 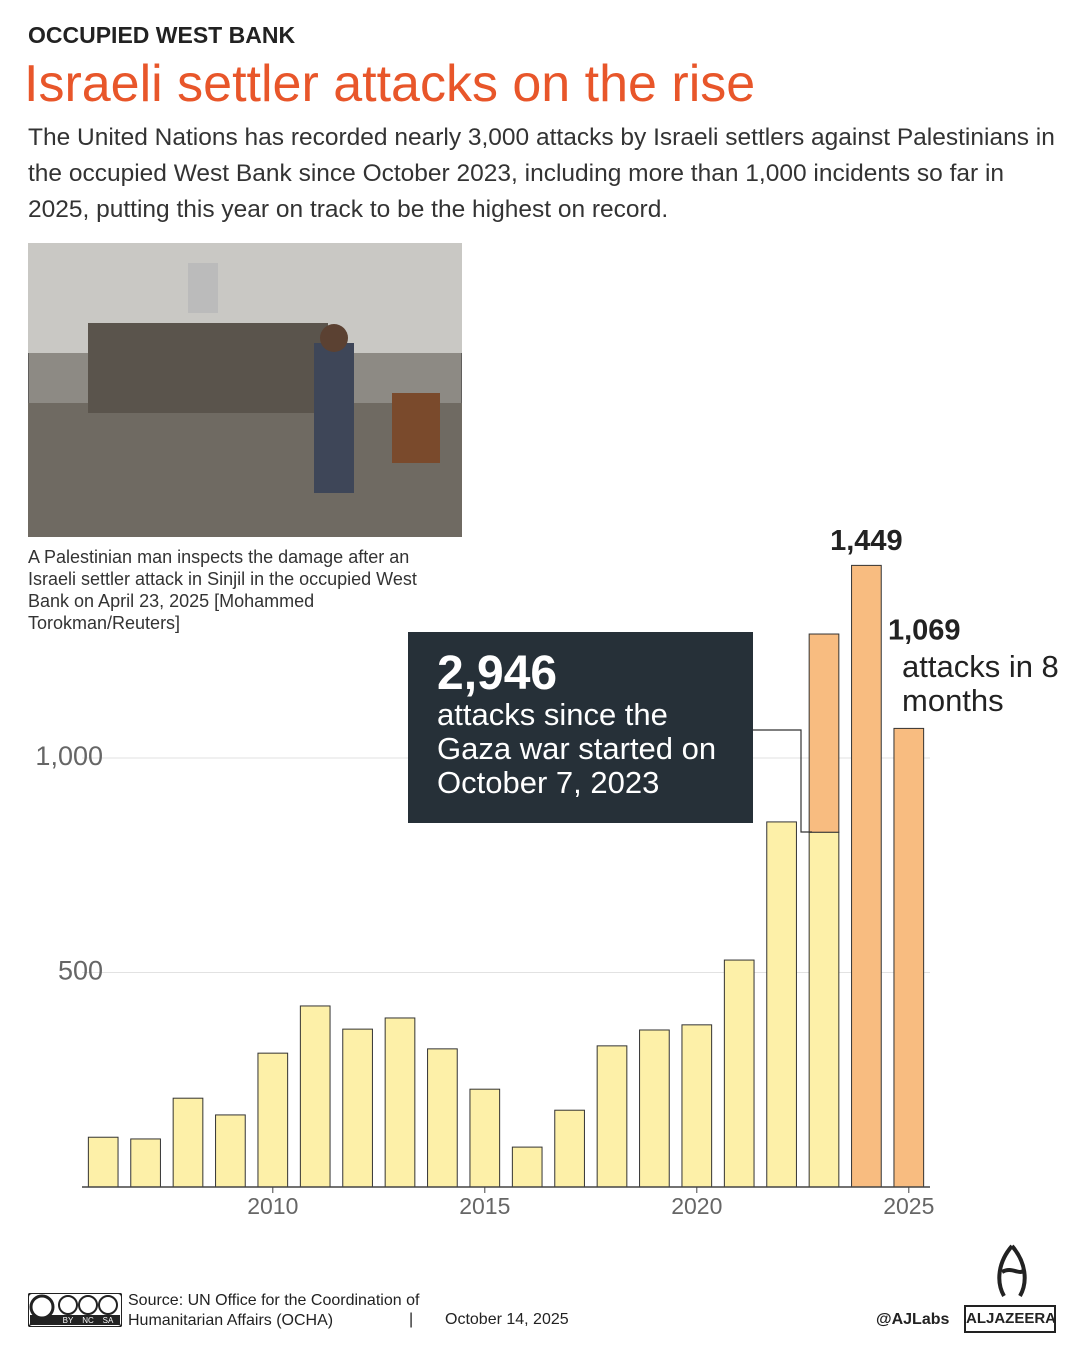 I want to click on y-tick-label: 500, so click(x=80, y=971).